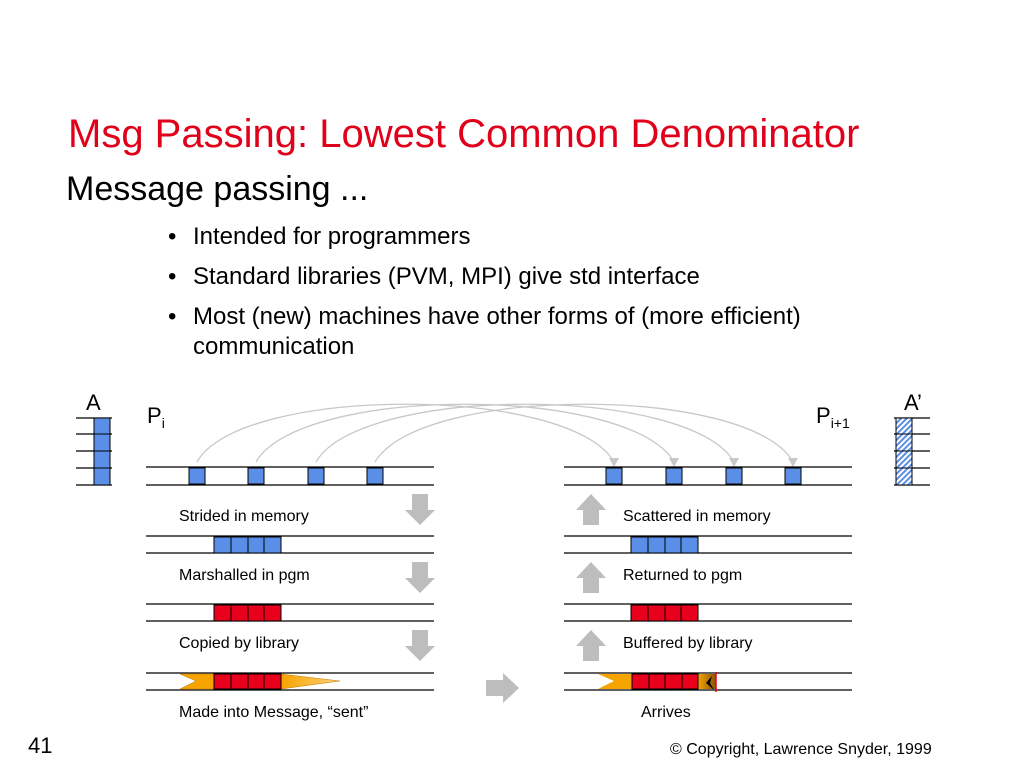 Image resolution: width=1024 pixels, height=767 pixels. What do you see at coordinates (260, 681) in the screenshot?
I see `message-left` at bounding box center [260, 681].